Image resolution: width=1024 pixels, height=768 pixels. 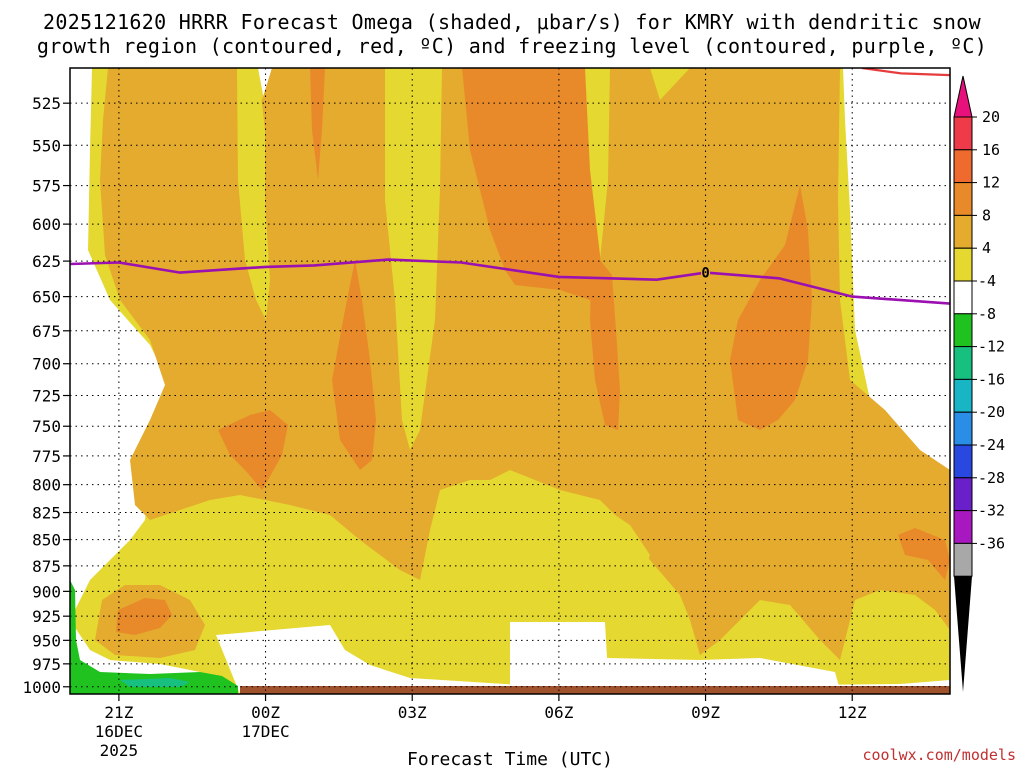 I want to click on time-tick-date: 17DEC, so click(x=265, y=731).